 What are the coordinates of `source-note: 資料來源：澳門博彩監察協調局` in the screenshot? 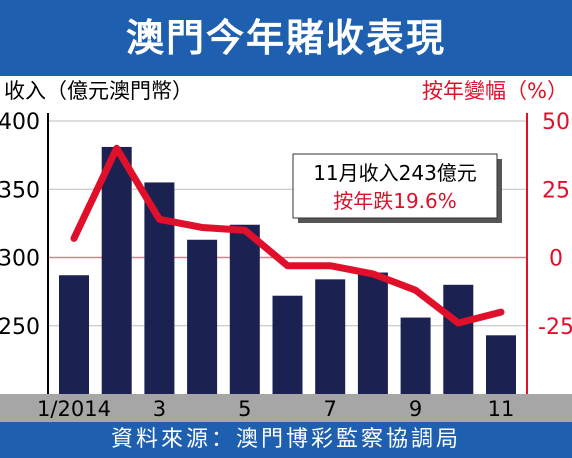 It's located at (285, 439).